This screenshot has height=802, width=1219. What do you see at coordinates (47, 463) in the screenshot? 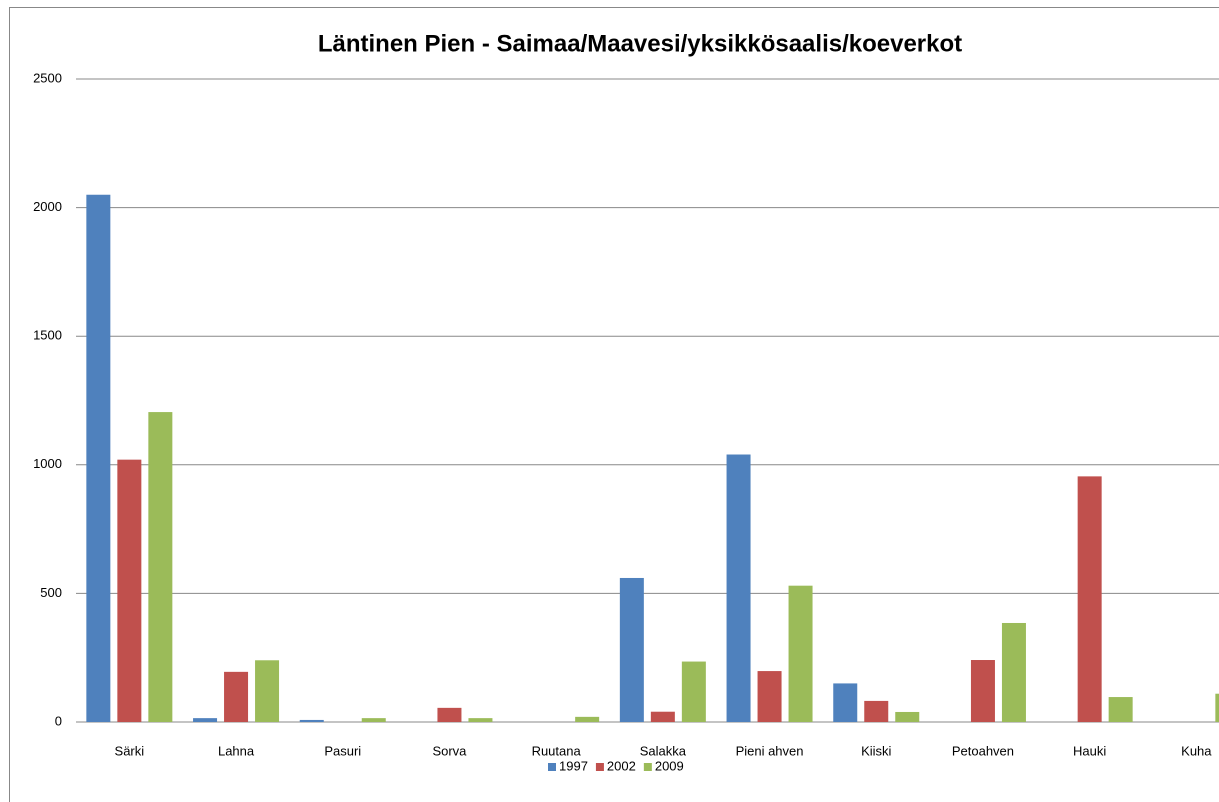
I see `y-tick-label: 1000` at bounding box center [47, 463].